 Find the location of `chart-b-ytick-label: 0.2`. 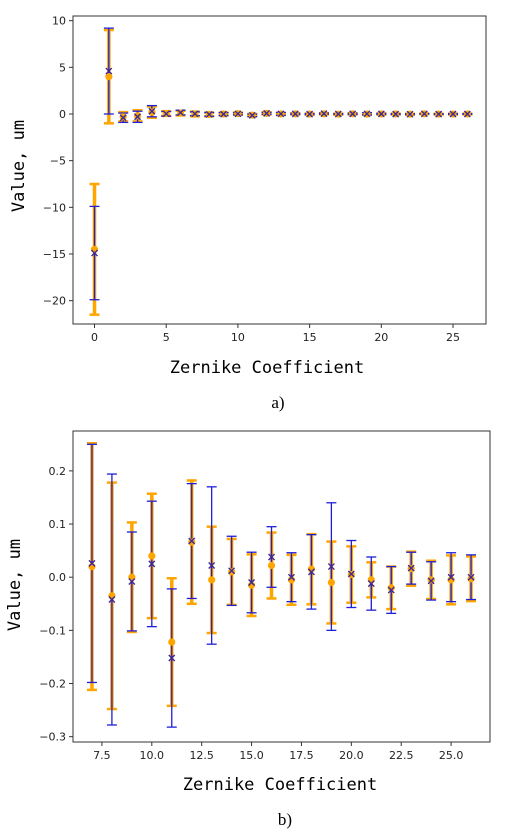

chart-b-ytick-label: 0.2 is located at coordinates (58, 471).